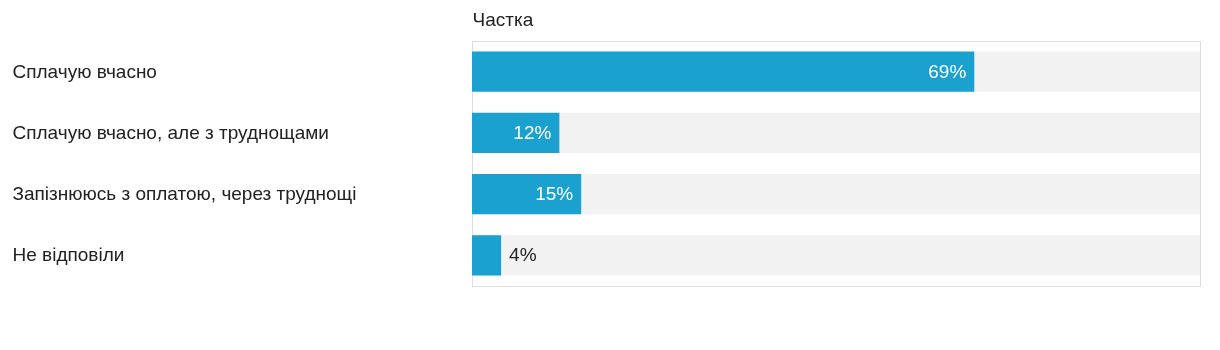 This screenshot has width=1220, height=350. Describe the element at coordinates (170, 132) in the screenshot. I see `y-tick-label: Сплачую вчасно, але з труднощами` at that location.